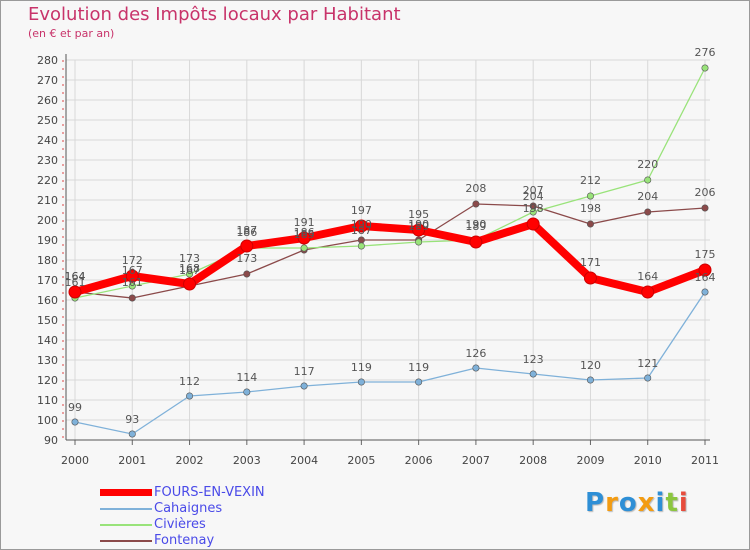 The height and width of the screenshot is (550, 750). Describe the element at coordinates (47, 120) in the screenshot. I see `y-tick-label: 250` at that location.